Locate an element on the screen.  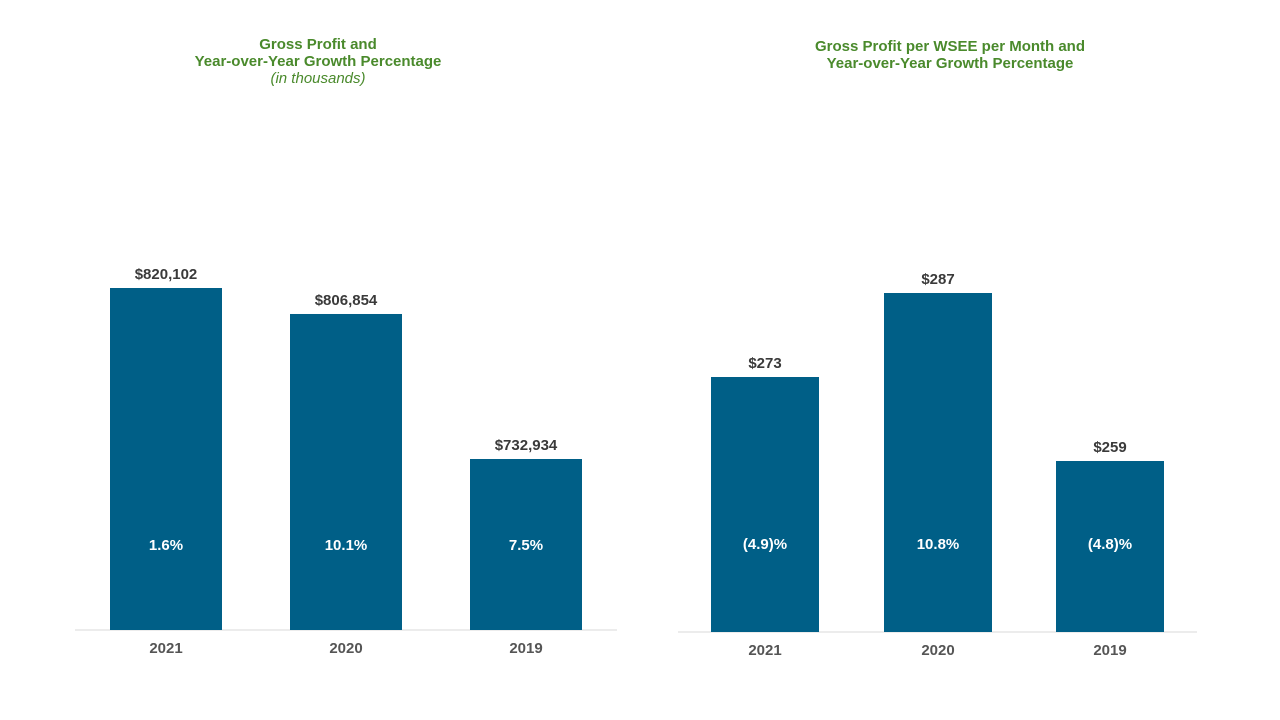
value-label-2021: $273 is located at coordinates (764, 363).